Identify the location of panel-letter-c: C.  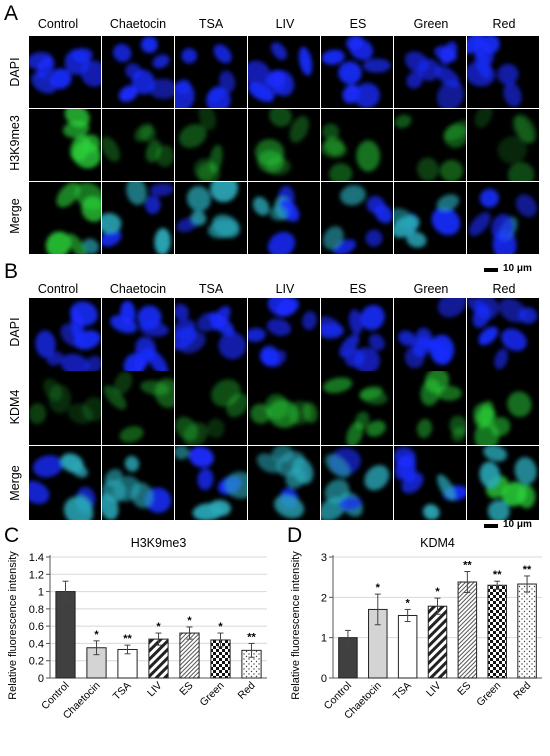
(12, 535).